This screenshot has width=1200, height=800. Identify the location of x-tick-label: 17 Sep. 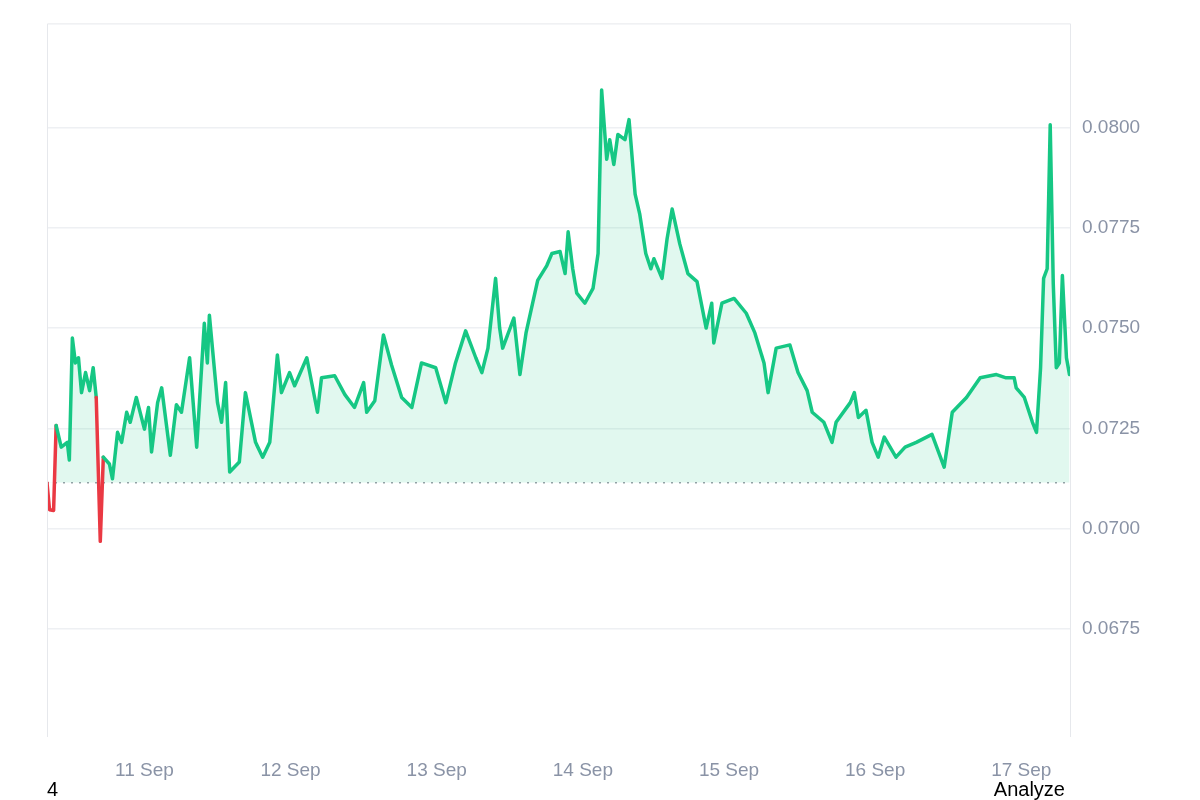
(1021, 769).